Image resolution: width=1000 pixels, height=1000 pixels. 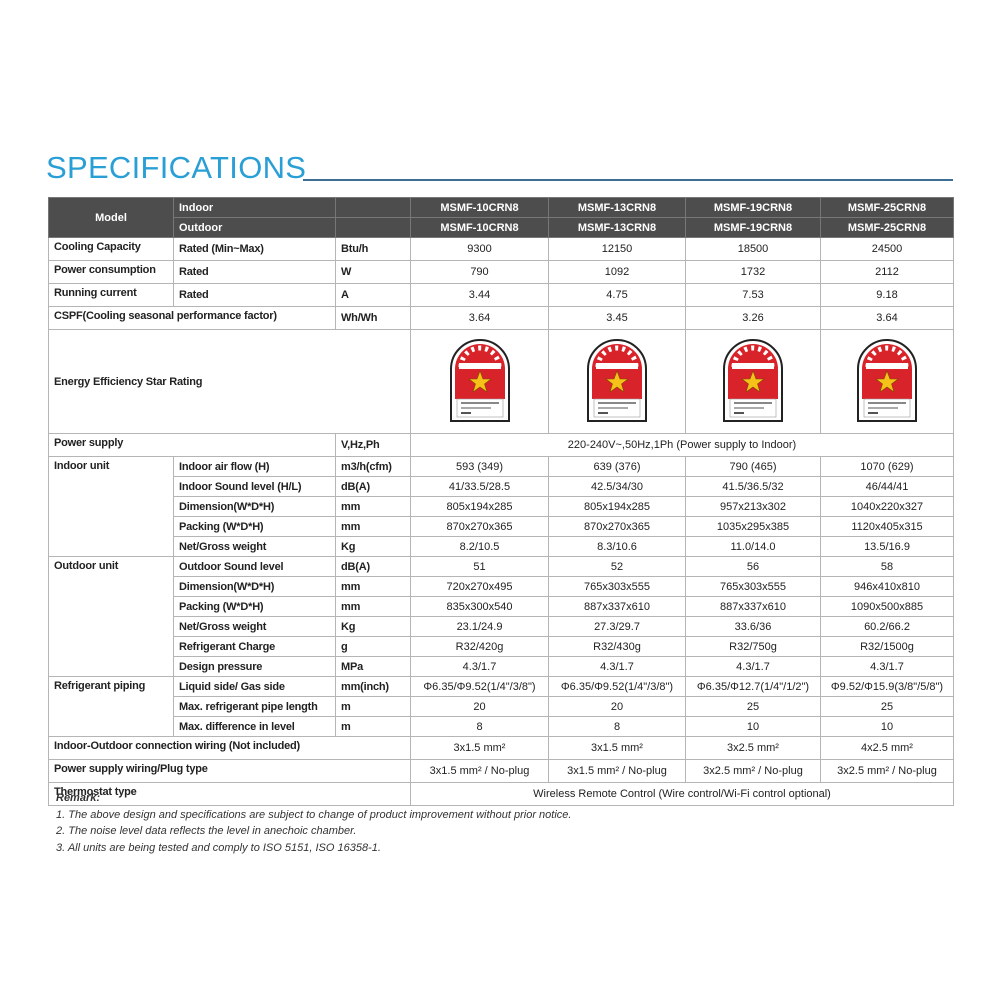 I want to click on row-sub-label: Rated (Min~Max), so click(x=254, y=249).